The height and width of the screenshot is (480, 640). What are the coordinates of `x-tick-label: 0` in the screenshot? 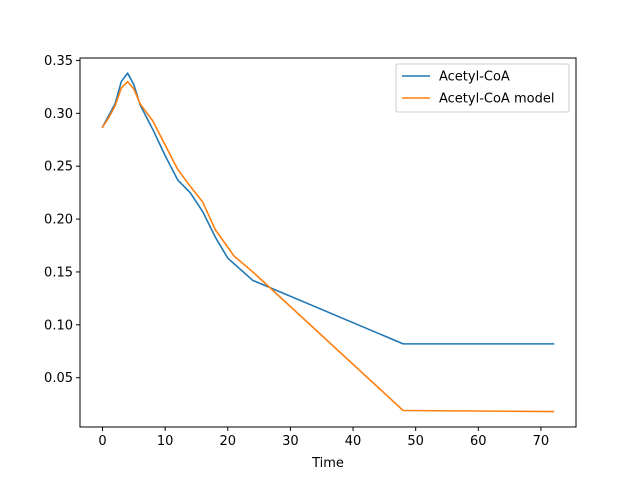 It's located at (102, 441).